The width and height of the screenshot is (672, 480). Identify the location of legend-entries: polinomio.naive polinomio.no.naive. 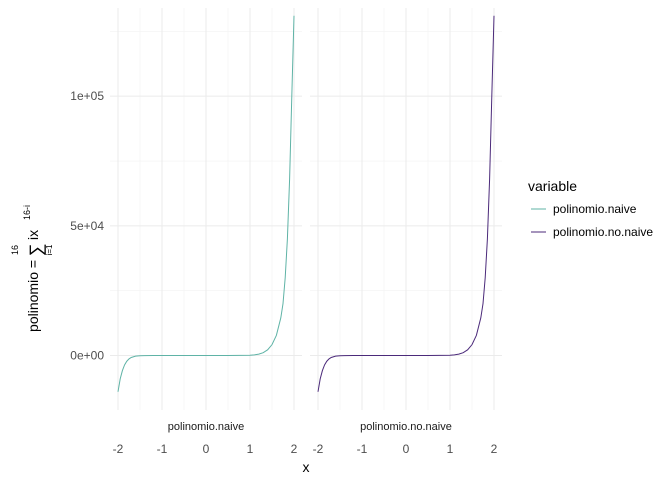
(592, 220).